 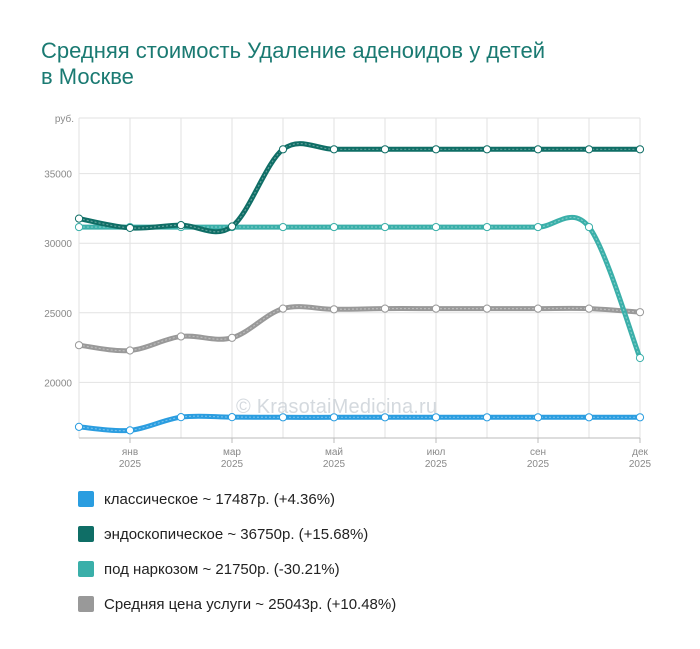 What do you see at coordinates (640, 452) in the screenshot?
I see `x-tick-label-month: дек` at bounding box center [640, 452].